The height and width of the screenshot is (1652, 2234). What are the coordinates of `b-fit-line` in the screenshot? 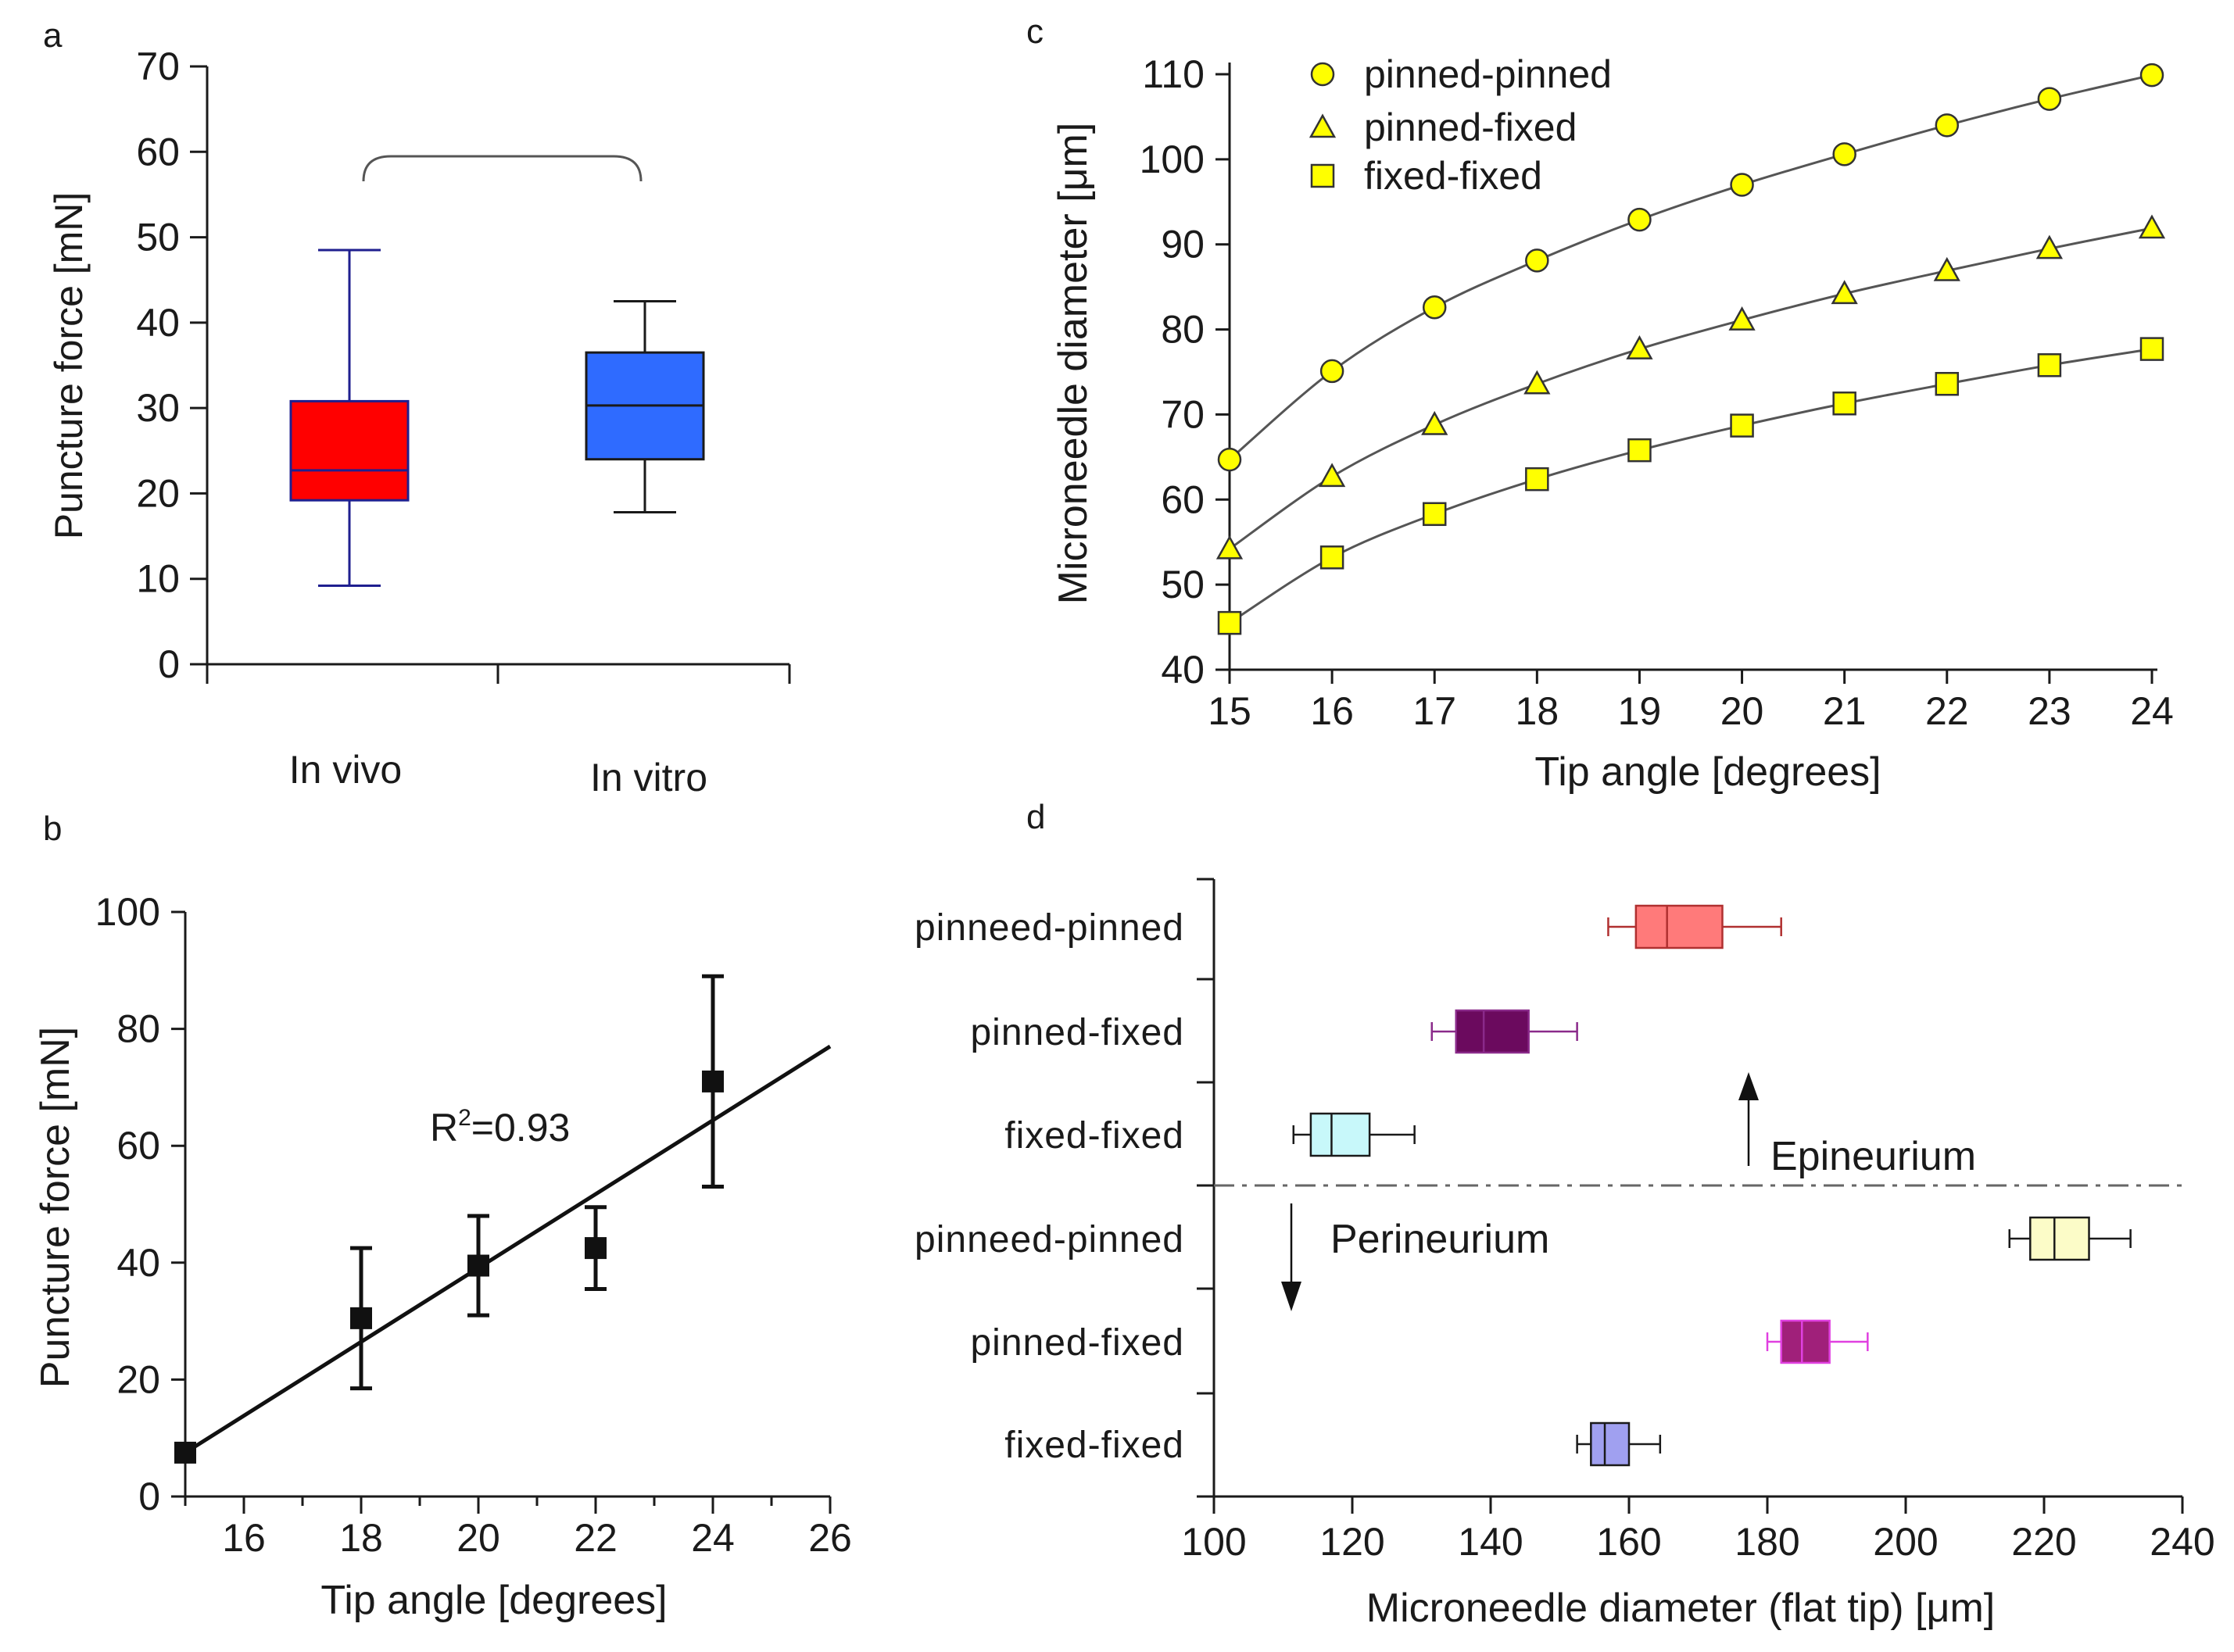 It's located at (508, 1249).